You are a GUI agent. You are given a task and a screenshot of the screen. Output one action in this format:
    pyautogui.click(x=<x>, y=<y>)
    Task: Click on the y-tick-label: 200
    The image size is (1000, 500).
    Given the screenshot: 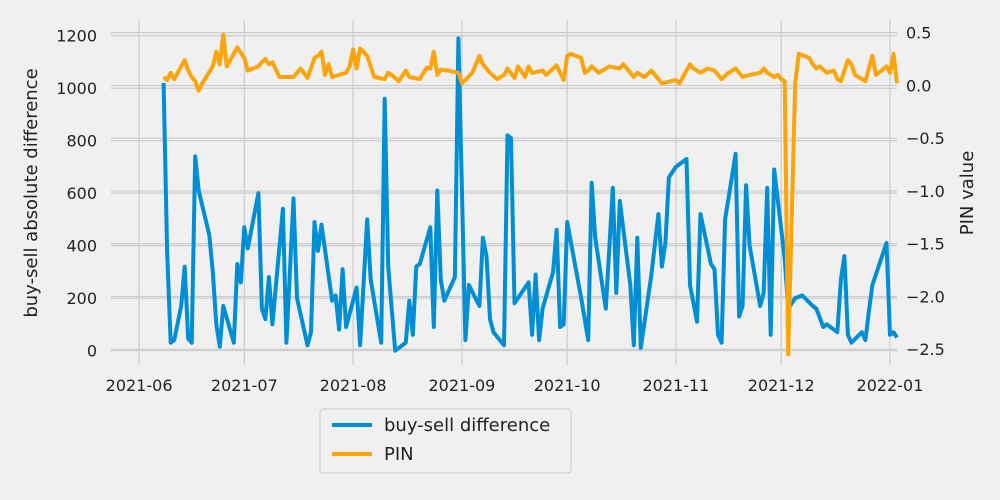 What is the action you would take?
    pyautogui.click(x=81, y=298)
    